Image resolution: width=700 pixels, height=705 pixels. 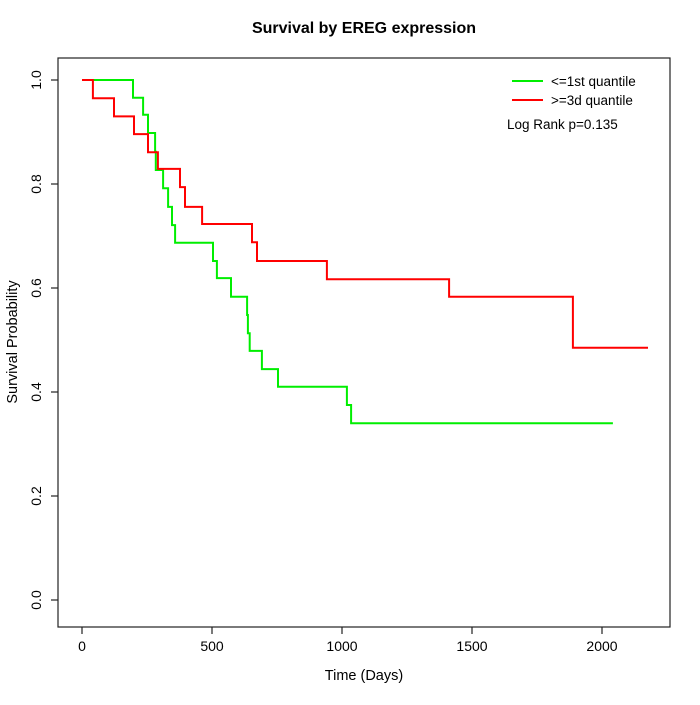 What do you see at coordinates (593, 81) in the screenshot?
I see `legend-label-first-quantile: <=1st quantile` at bounding box center [593, 81].